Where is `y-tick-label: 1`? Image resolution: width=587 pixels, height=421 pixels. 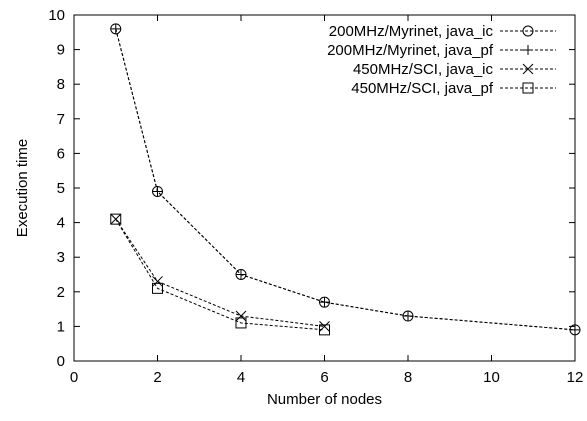 y-tick-label: 1 is located at coordinates (61, 326).